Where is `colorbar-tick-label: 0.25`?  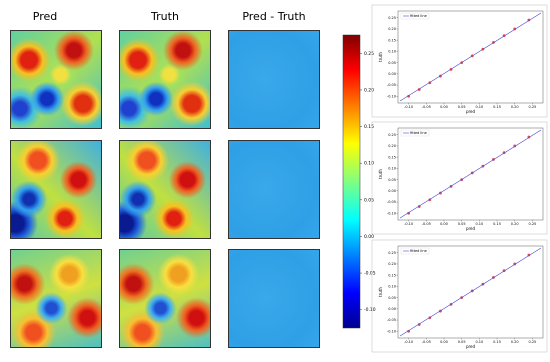
colorbar-tick-label: 0.25 is located at coordinates (369, 54).